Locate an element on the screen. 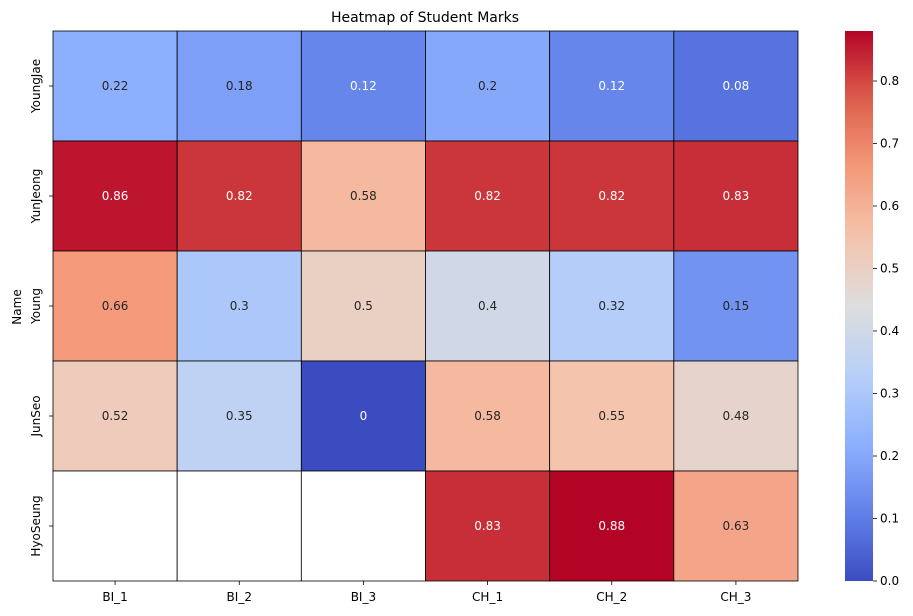  colorbar-tick-label: 0.0 is located at coordinates (889, 581).